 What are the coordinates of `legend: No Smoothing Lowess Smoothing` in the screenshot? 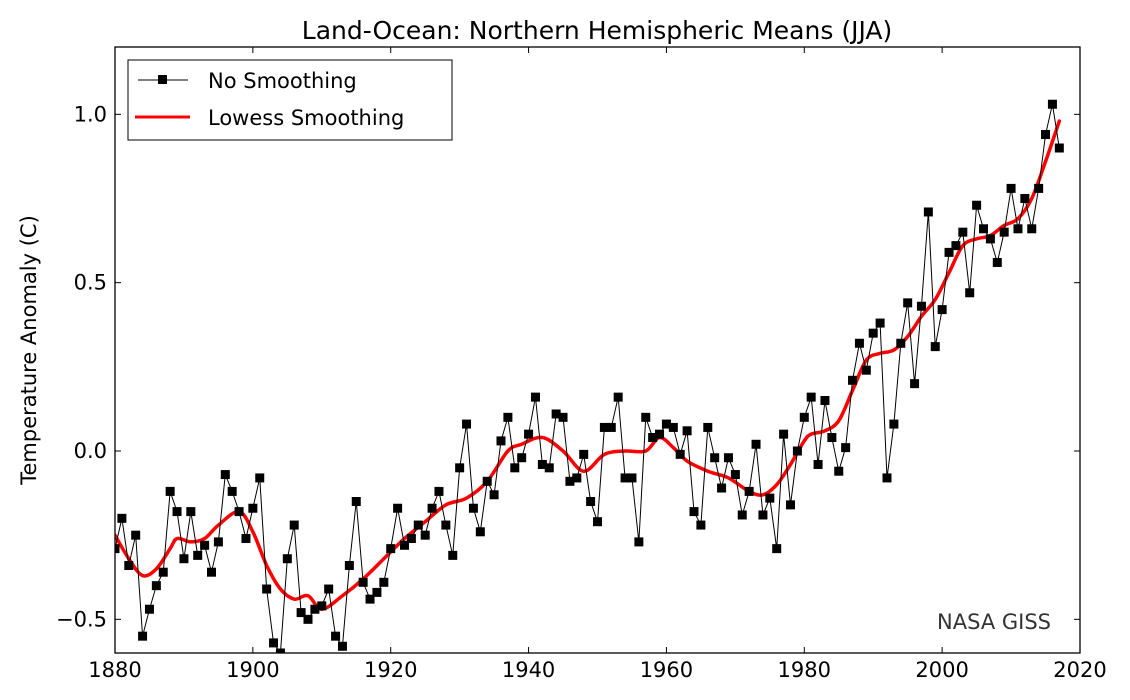 It's located at (290, 100).